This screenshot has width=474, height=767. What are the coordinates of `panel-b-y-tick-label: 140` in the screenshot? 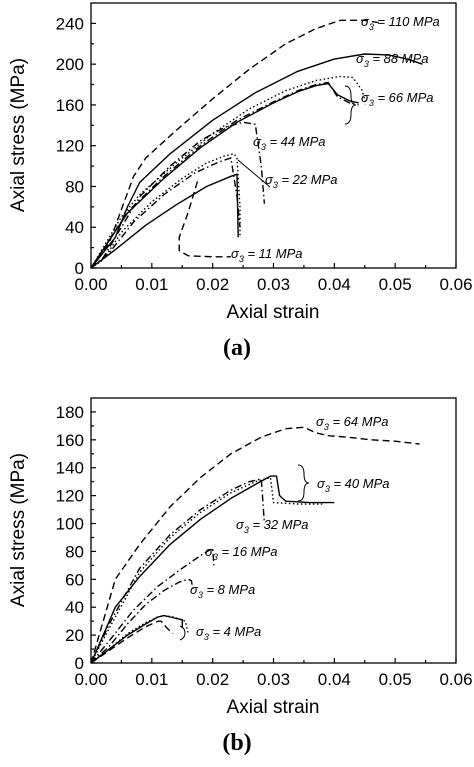 It's located at (70, 468).